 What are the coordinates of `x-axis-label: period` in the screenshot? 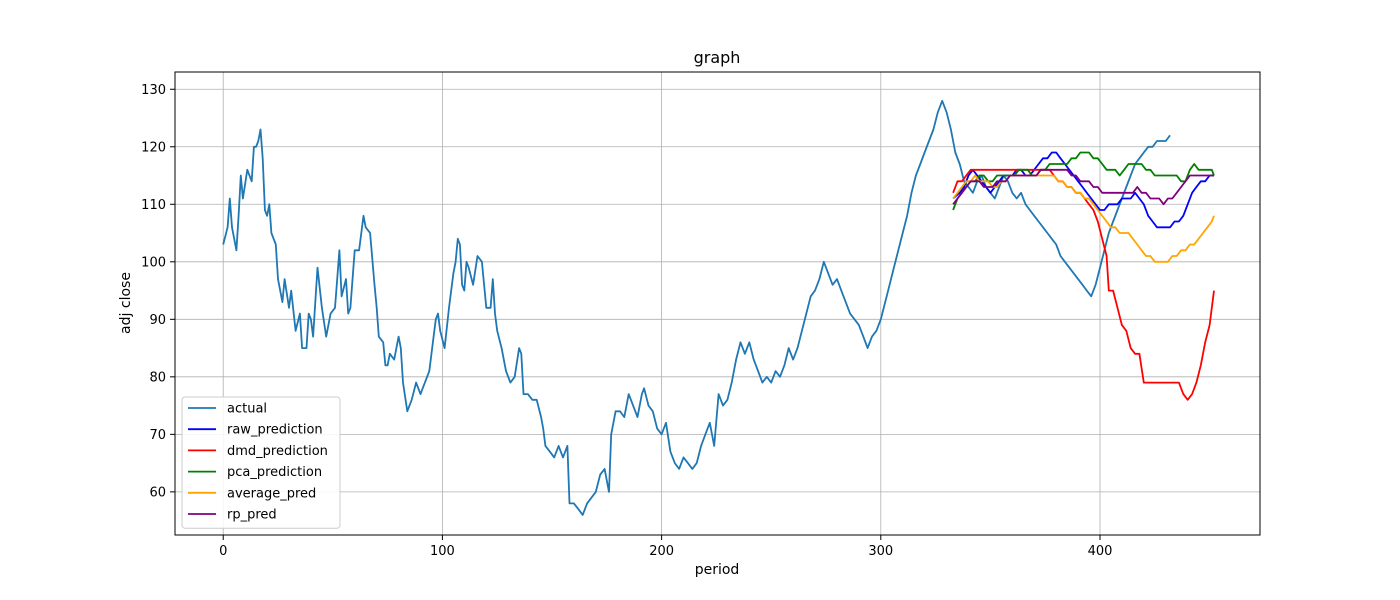 It's located at (717, 570).